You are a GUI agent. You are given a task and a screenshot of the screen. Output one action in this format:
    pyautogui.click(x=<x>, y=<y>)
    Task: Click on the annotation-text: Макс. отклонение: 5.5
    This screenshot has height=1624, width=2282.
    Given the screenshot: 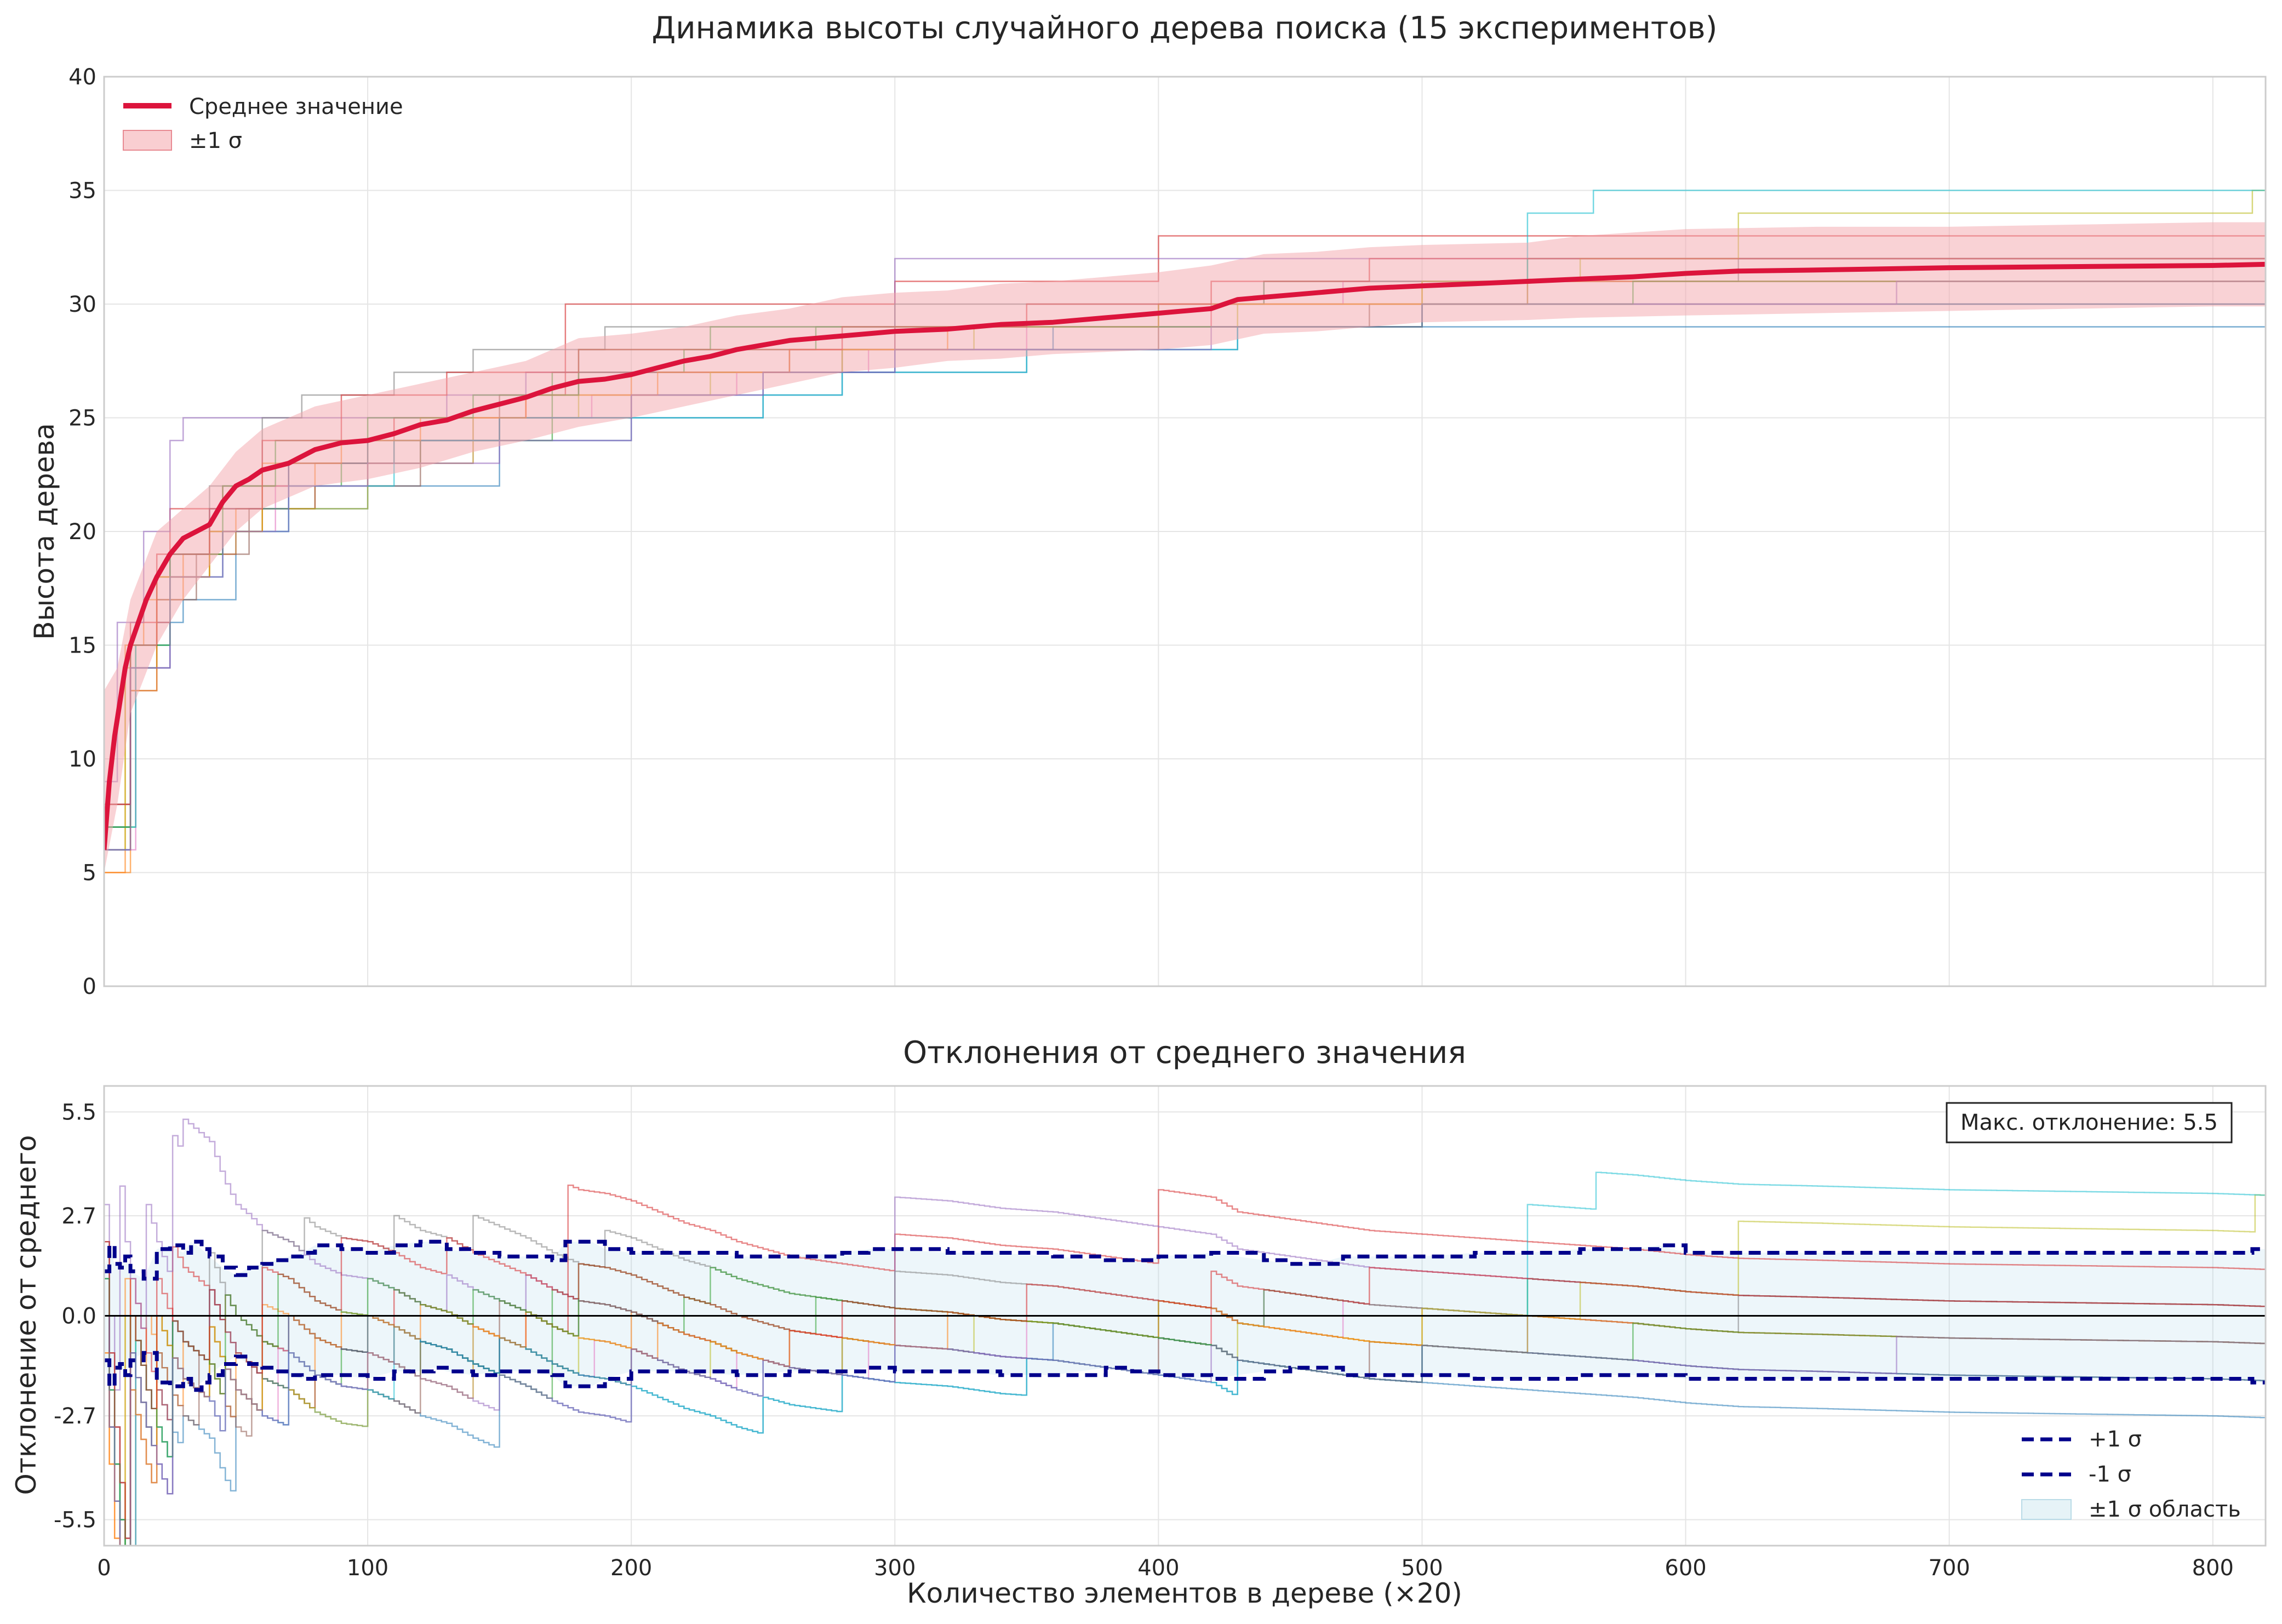 What is the action you would take?
    pyautogui.click(x=2089, y=1122)
    